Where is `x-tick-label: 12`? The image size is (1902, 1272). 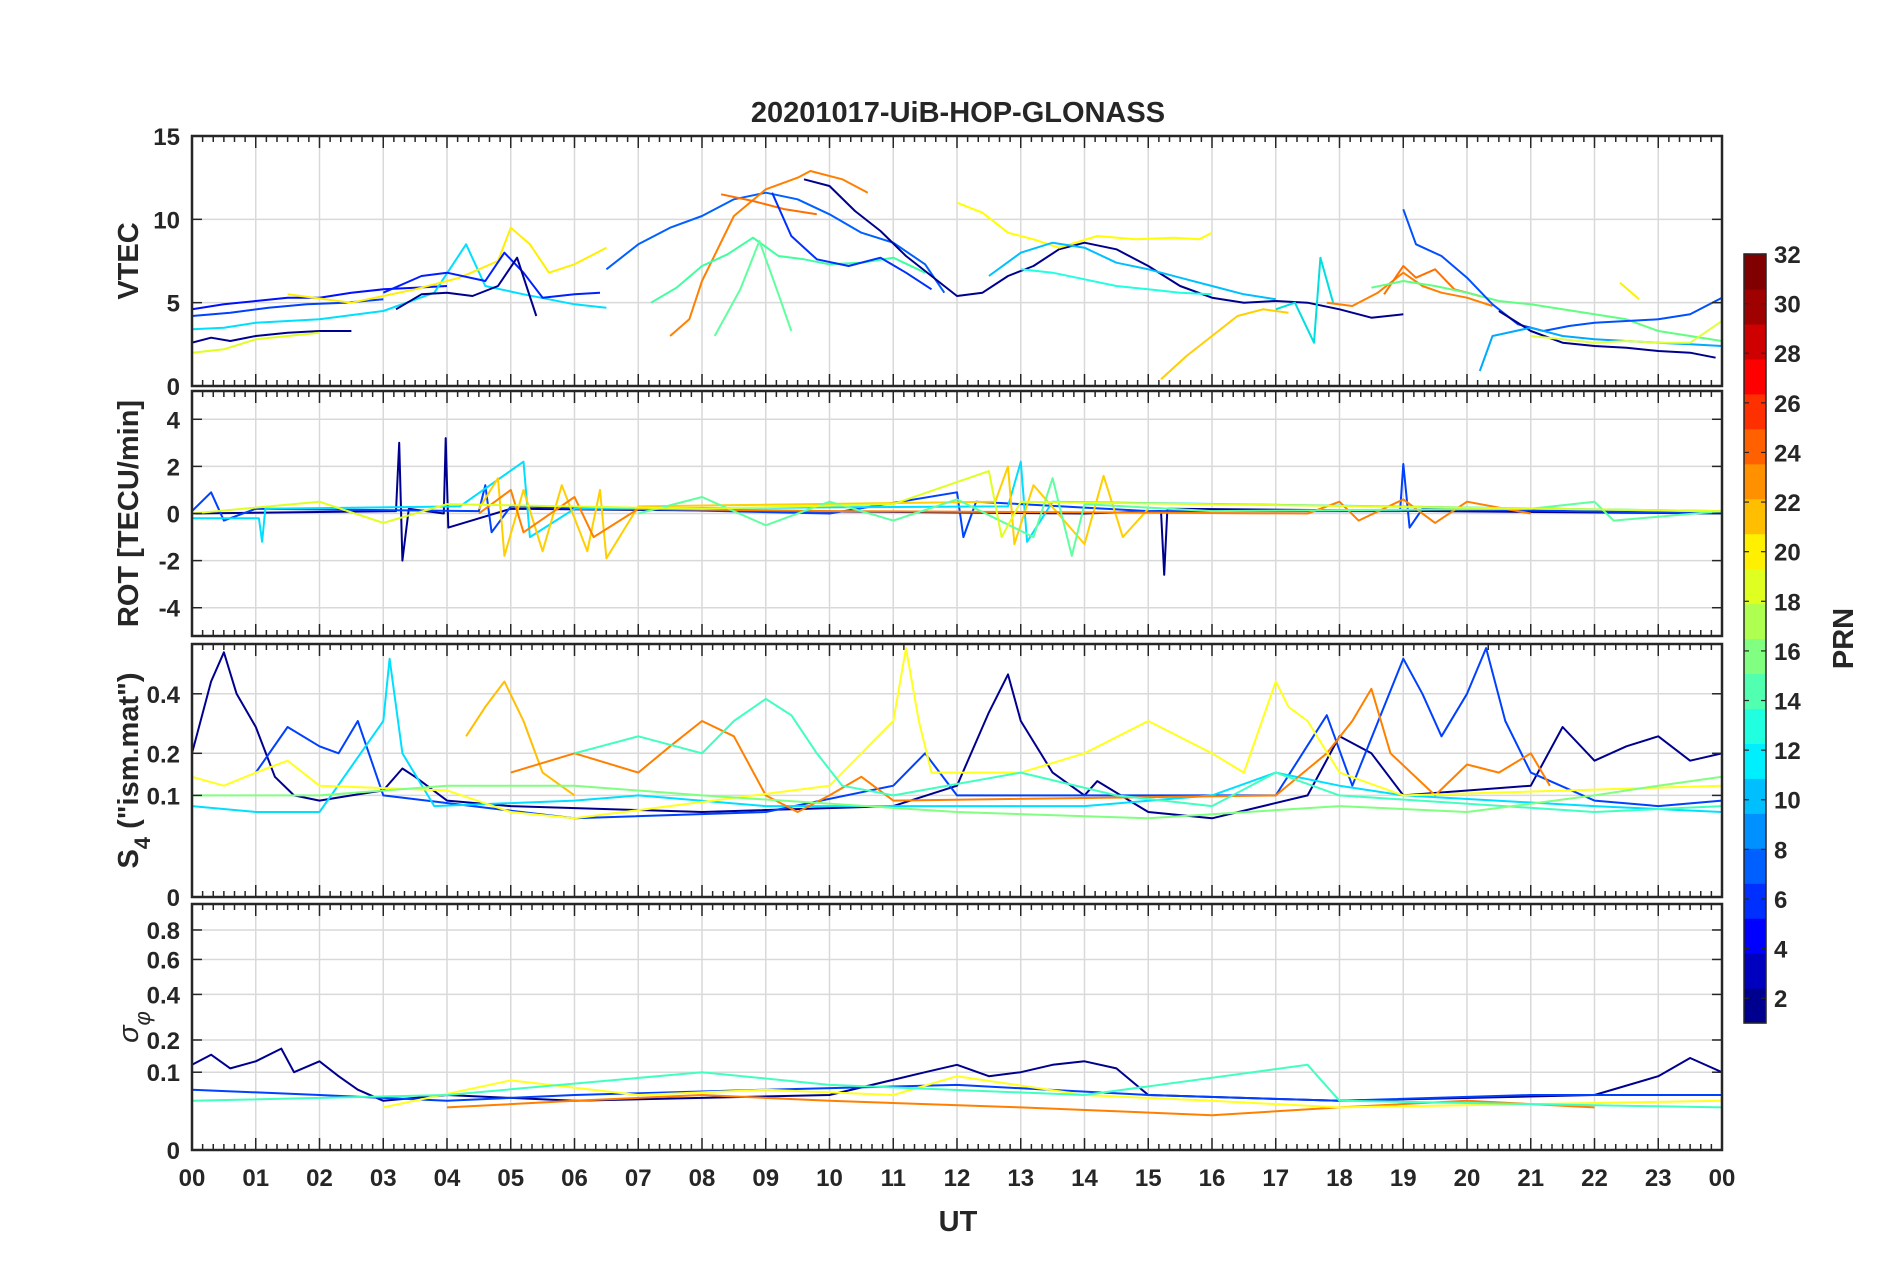 x-tick-label: 12 is located at coordinates (957, 1178).